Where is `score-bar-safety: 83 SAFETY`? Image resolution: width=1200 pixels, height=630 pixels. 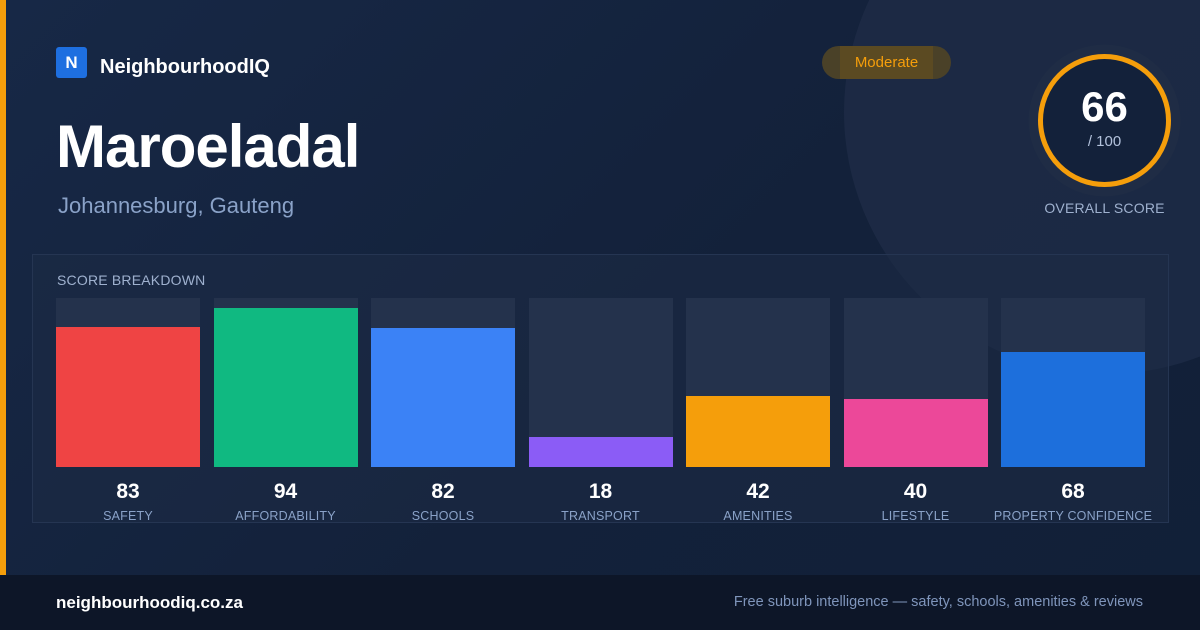
score-bar-safety: 83 SAFETY is located at coordinates (128, 411).